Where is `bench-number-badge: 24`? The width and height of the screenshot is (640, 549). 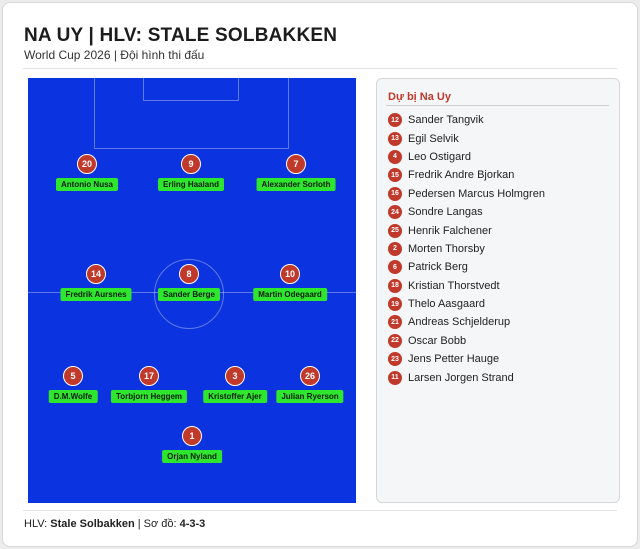 bench-number-badge: 24 is located at coordinates (395, 212).